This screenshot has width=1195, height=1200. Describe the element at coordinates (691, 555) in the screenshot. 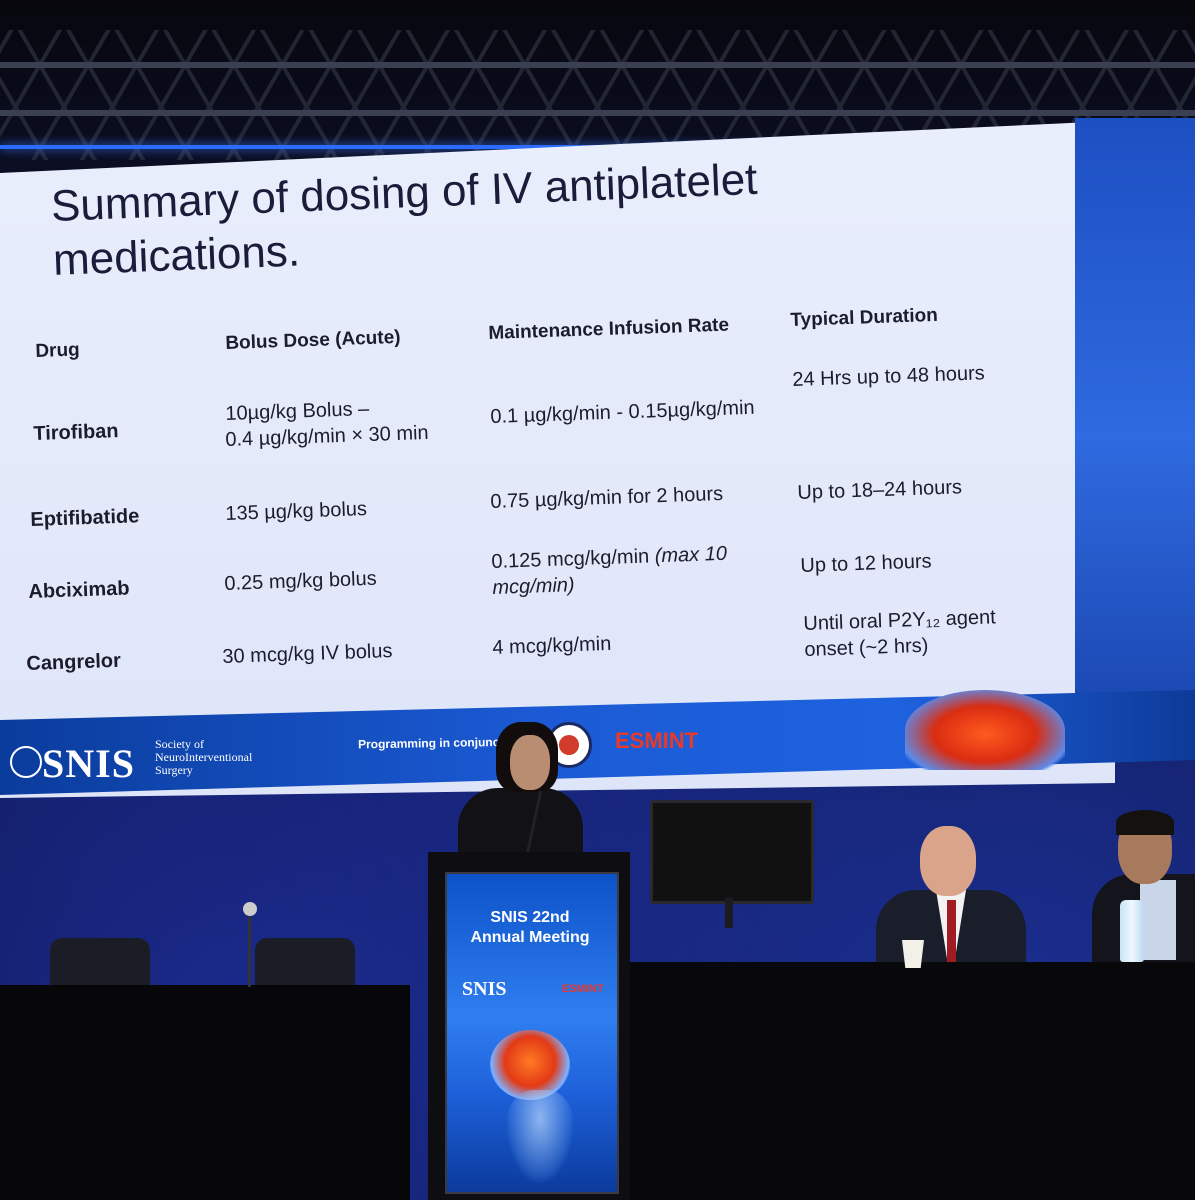

I see `row-abciximab-maintenance-max: (max 10` at that location.